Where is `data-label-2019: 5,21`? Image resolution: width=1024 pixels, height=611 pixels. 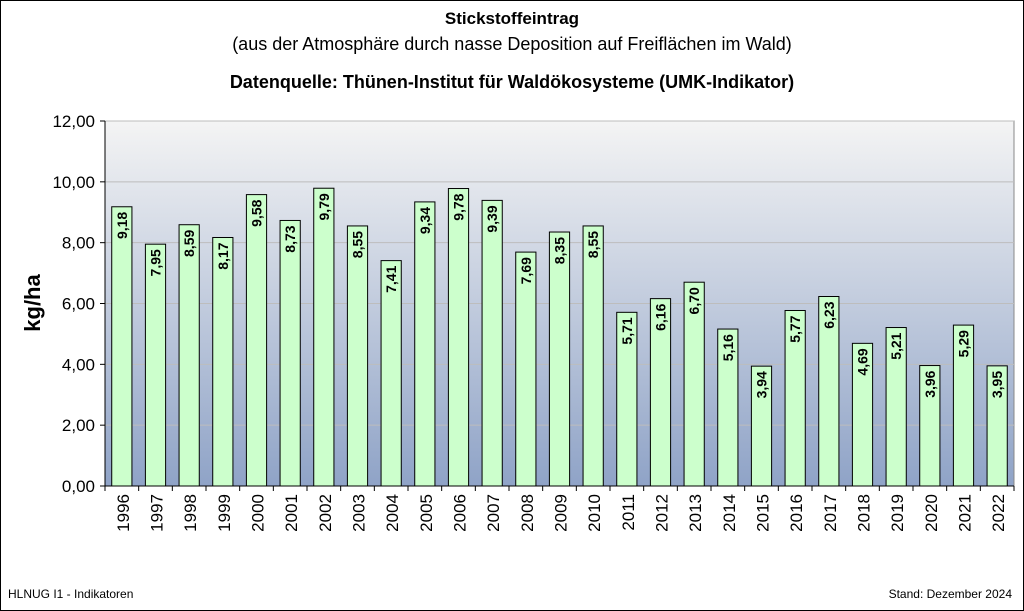 data-label-2019: 5,21 is located at coordinates (896, 345).